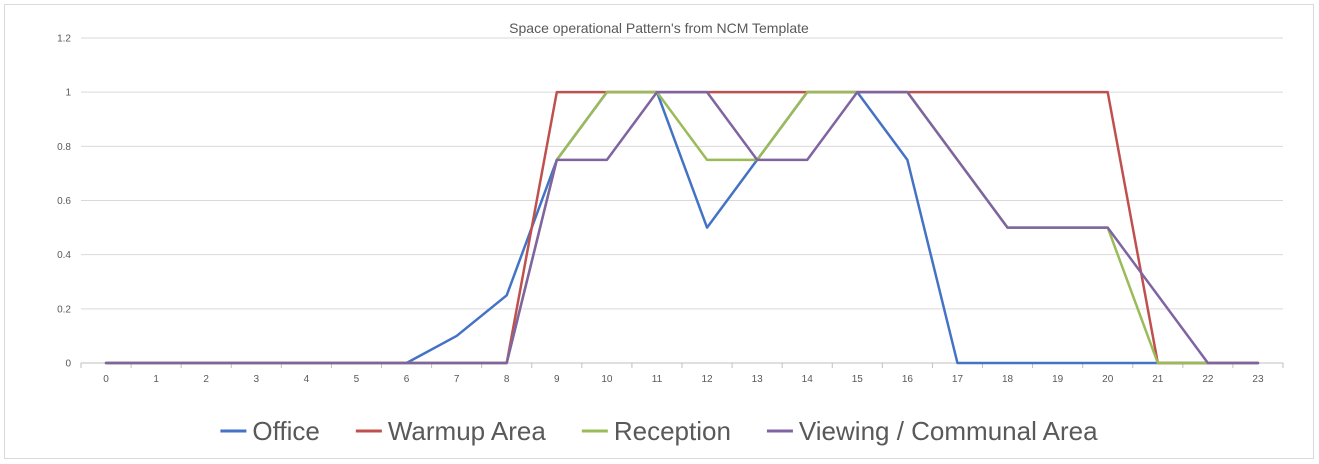 The height and width of the screenshot is (464, 1319). I want to click on x-tick-label: 22, so click(1208, 379).